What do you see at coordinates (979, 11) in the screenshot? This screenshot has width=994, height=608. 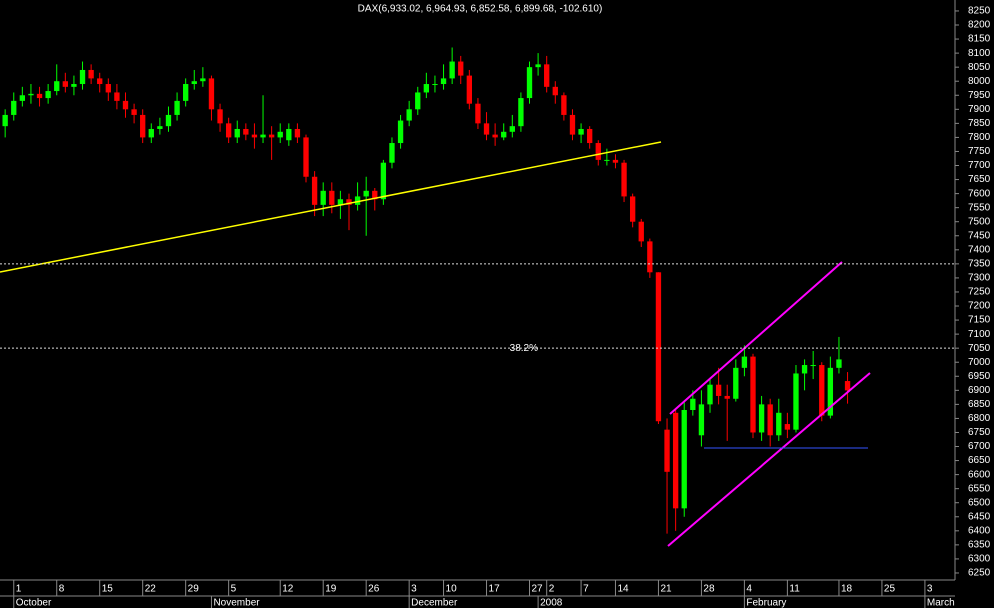 I see `y-tick-label: 8250` at bounding box center [979, 11].